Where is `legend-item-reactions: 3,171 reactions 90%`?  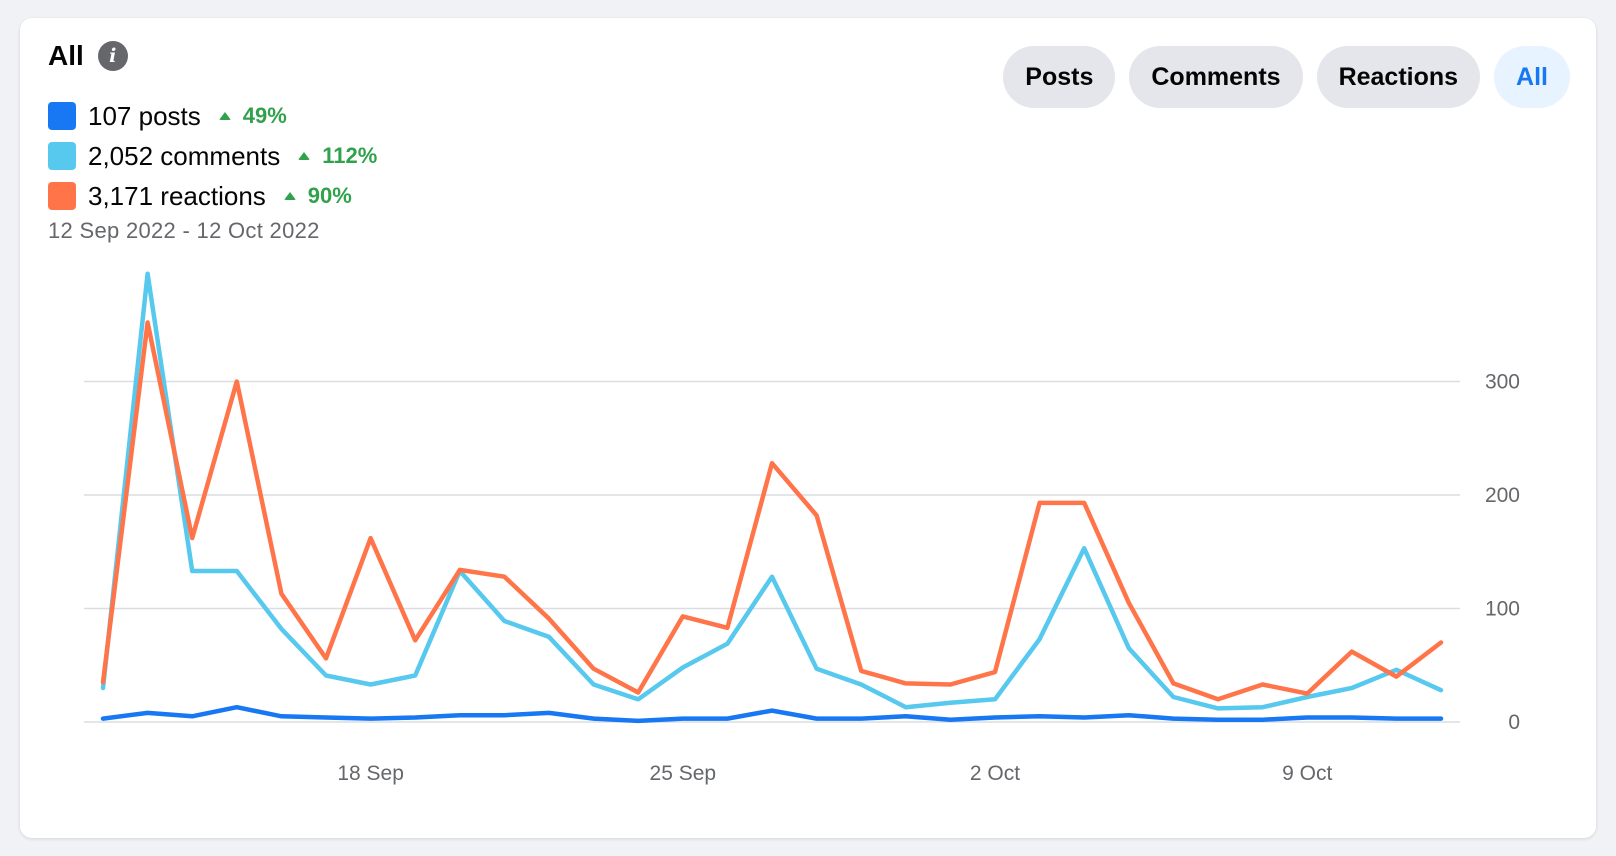
legend-item-reactions: 3,171 reactions 90% is located at coordinates (212, 196).